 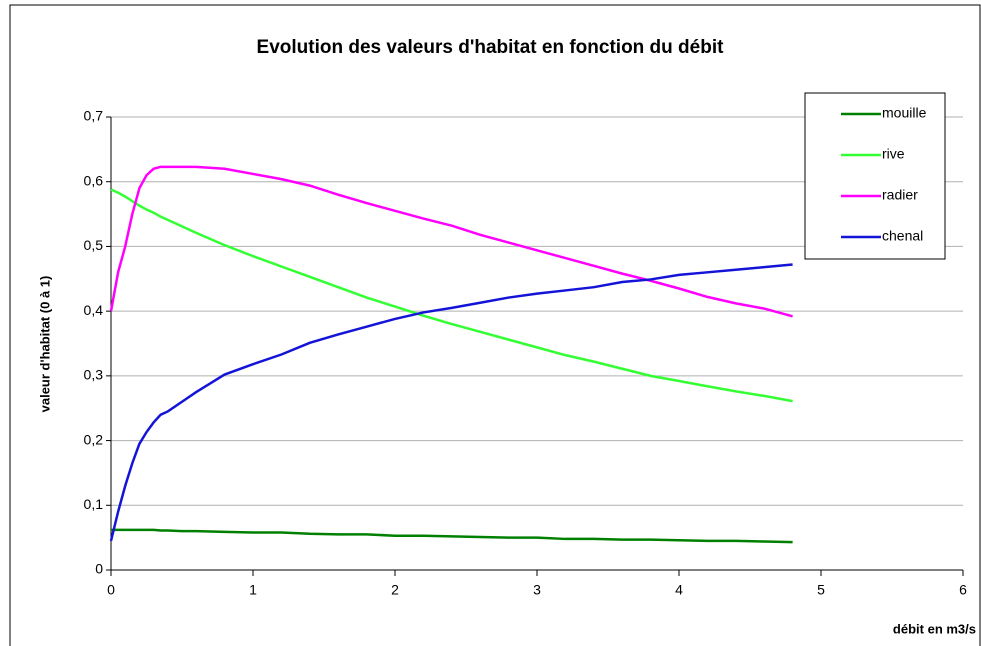 I want to click on y-tick-label: 0,3, so click(x=94, y=375).